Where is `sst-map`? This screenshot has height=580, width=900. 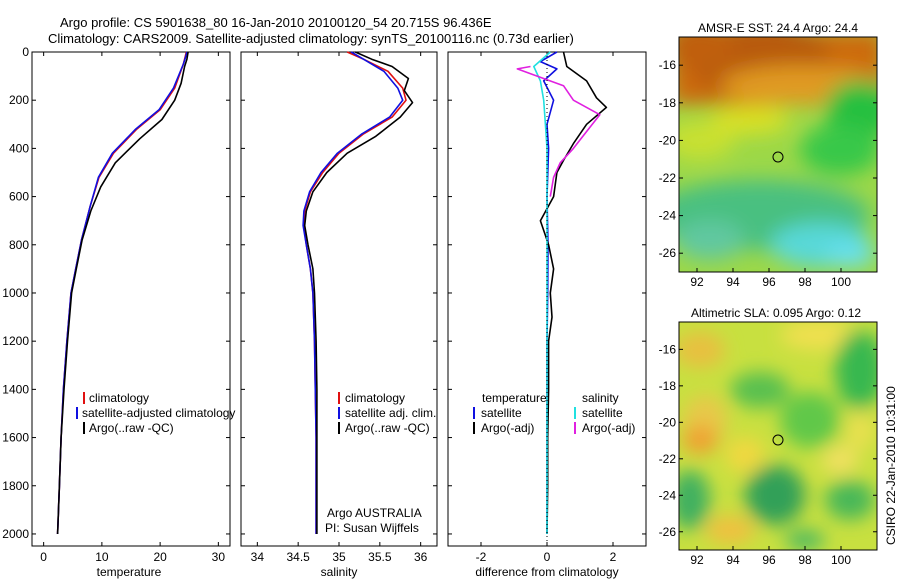 sst-map is located at coordinates (778, 154).